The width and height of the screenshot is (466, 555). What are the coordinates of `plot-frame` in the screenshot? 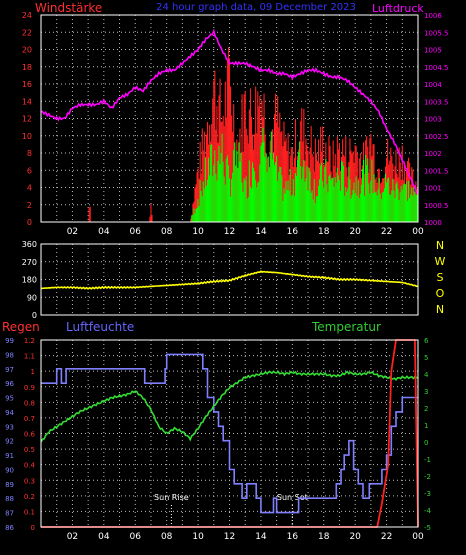 It's located at (229, 279).